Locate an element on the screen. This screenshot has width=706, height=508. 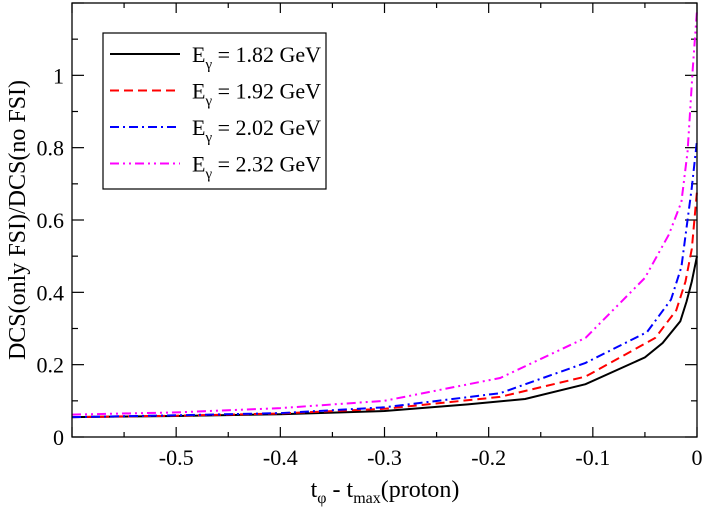
x-tick-label: -0.1 is located at coordinates (592, 457).